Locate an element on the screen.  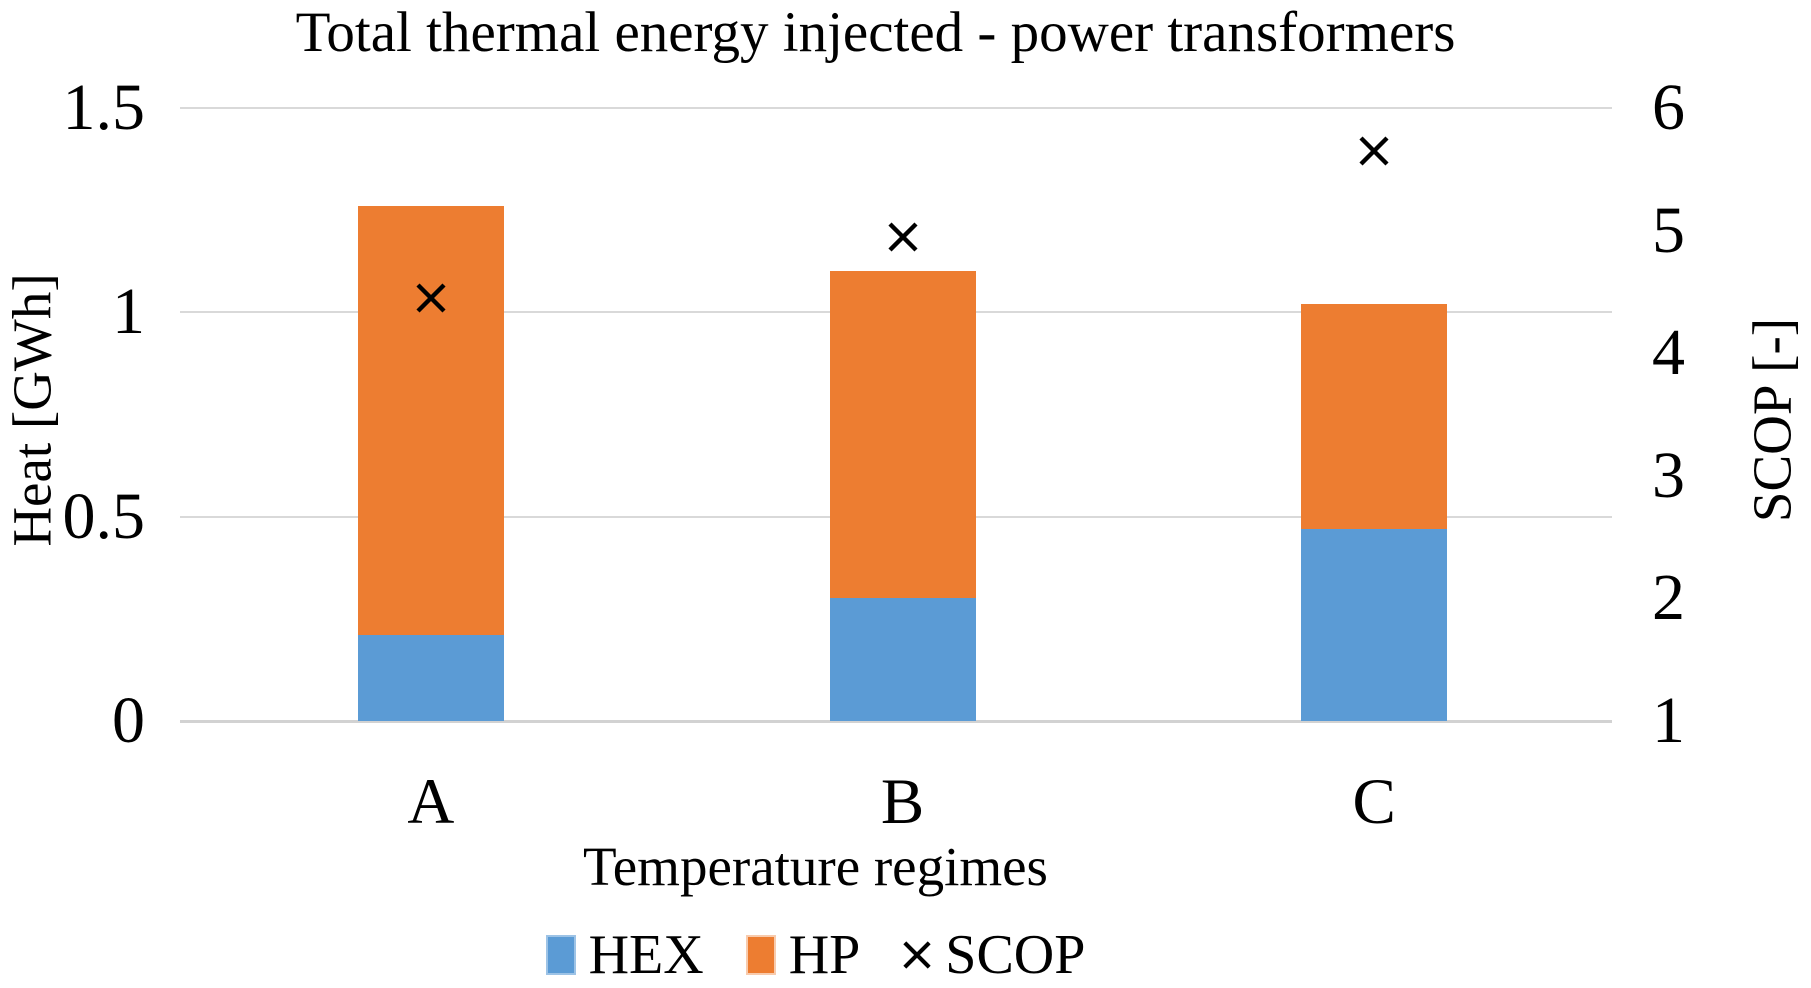
right-axis-tick-label: 6 is located at coordinates (1668, 107).